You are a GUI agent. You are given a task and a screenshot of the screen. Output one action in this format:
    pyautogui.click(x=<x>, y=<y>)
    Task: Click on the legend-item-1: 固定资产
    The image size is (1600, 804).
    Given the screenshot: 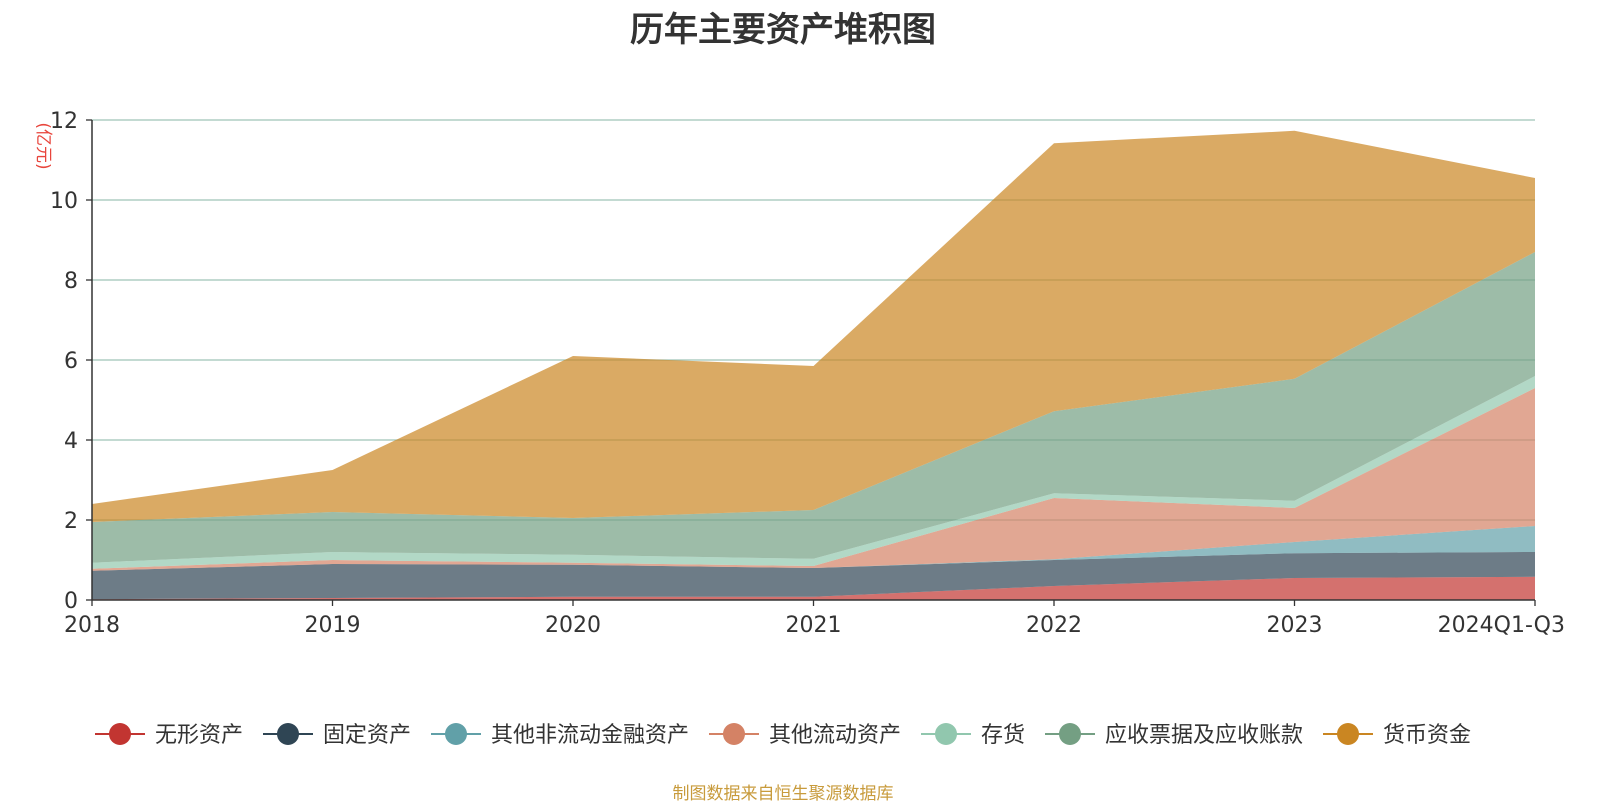 What is the action you would take?
    pyautogui.click(x=336, y=735)
    